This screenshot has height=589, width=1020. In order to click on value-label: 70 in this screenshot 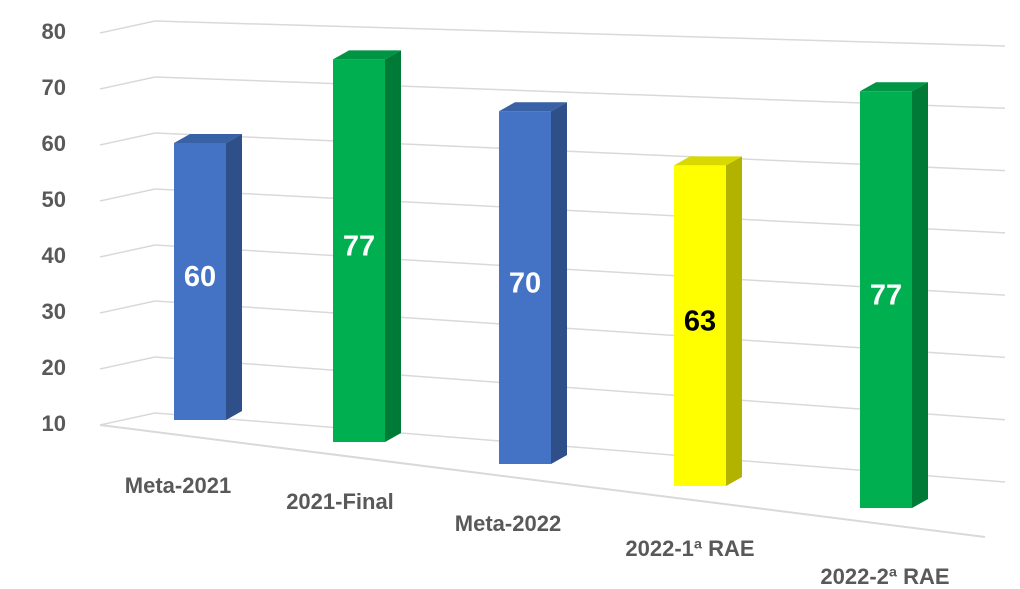, I will do `click(525, 283)`.